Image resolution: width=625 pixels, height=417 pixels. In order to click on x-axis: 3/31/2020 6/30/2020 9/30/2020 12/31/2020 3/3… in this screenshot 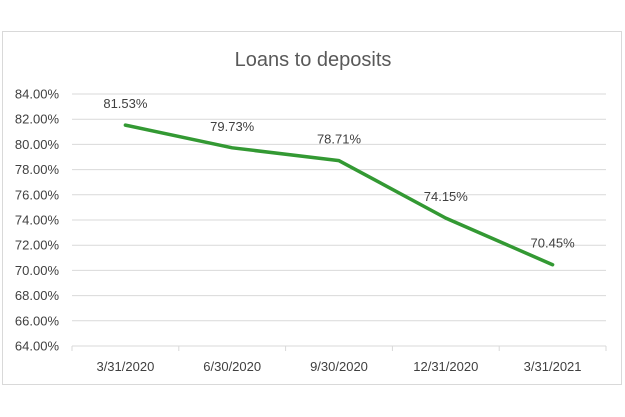, I will do `click(339, 360)`.